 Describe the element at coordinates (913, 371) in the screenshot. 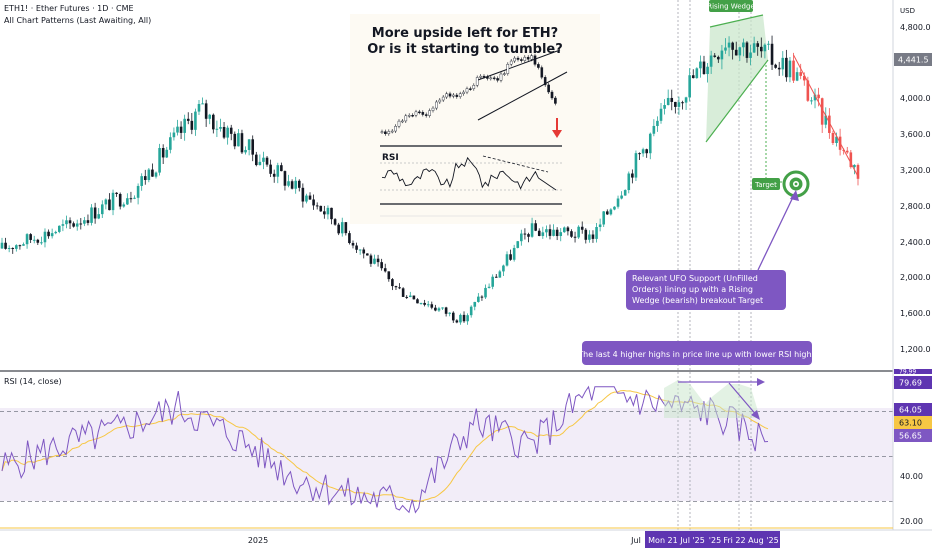

I see `rsi-badge-top` at that location.